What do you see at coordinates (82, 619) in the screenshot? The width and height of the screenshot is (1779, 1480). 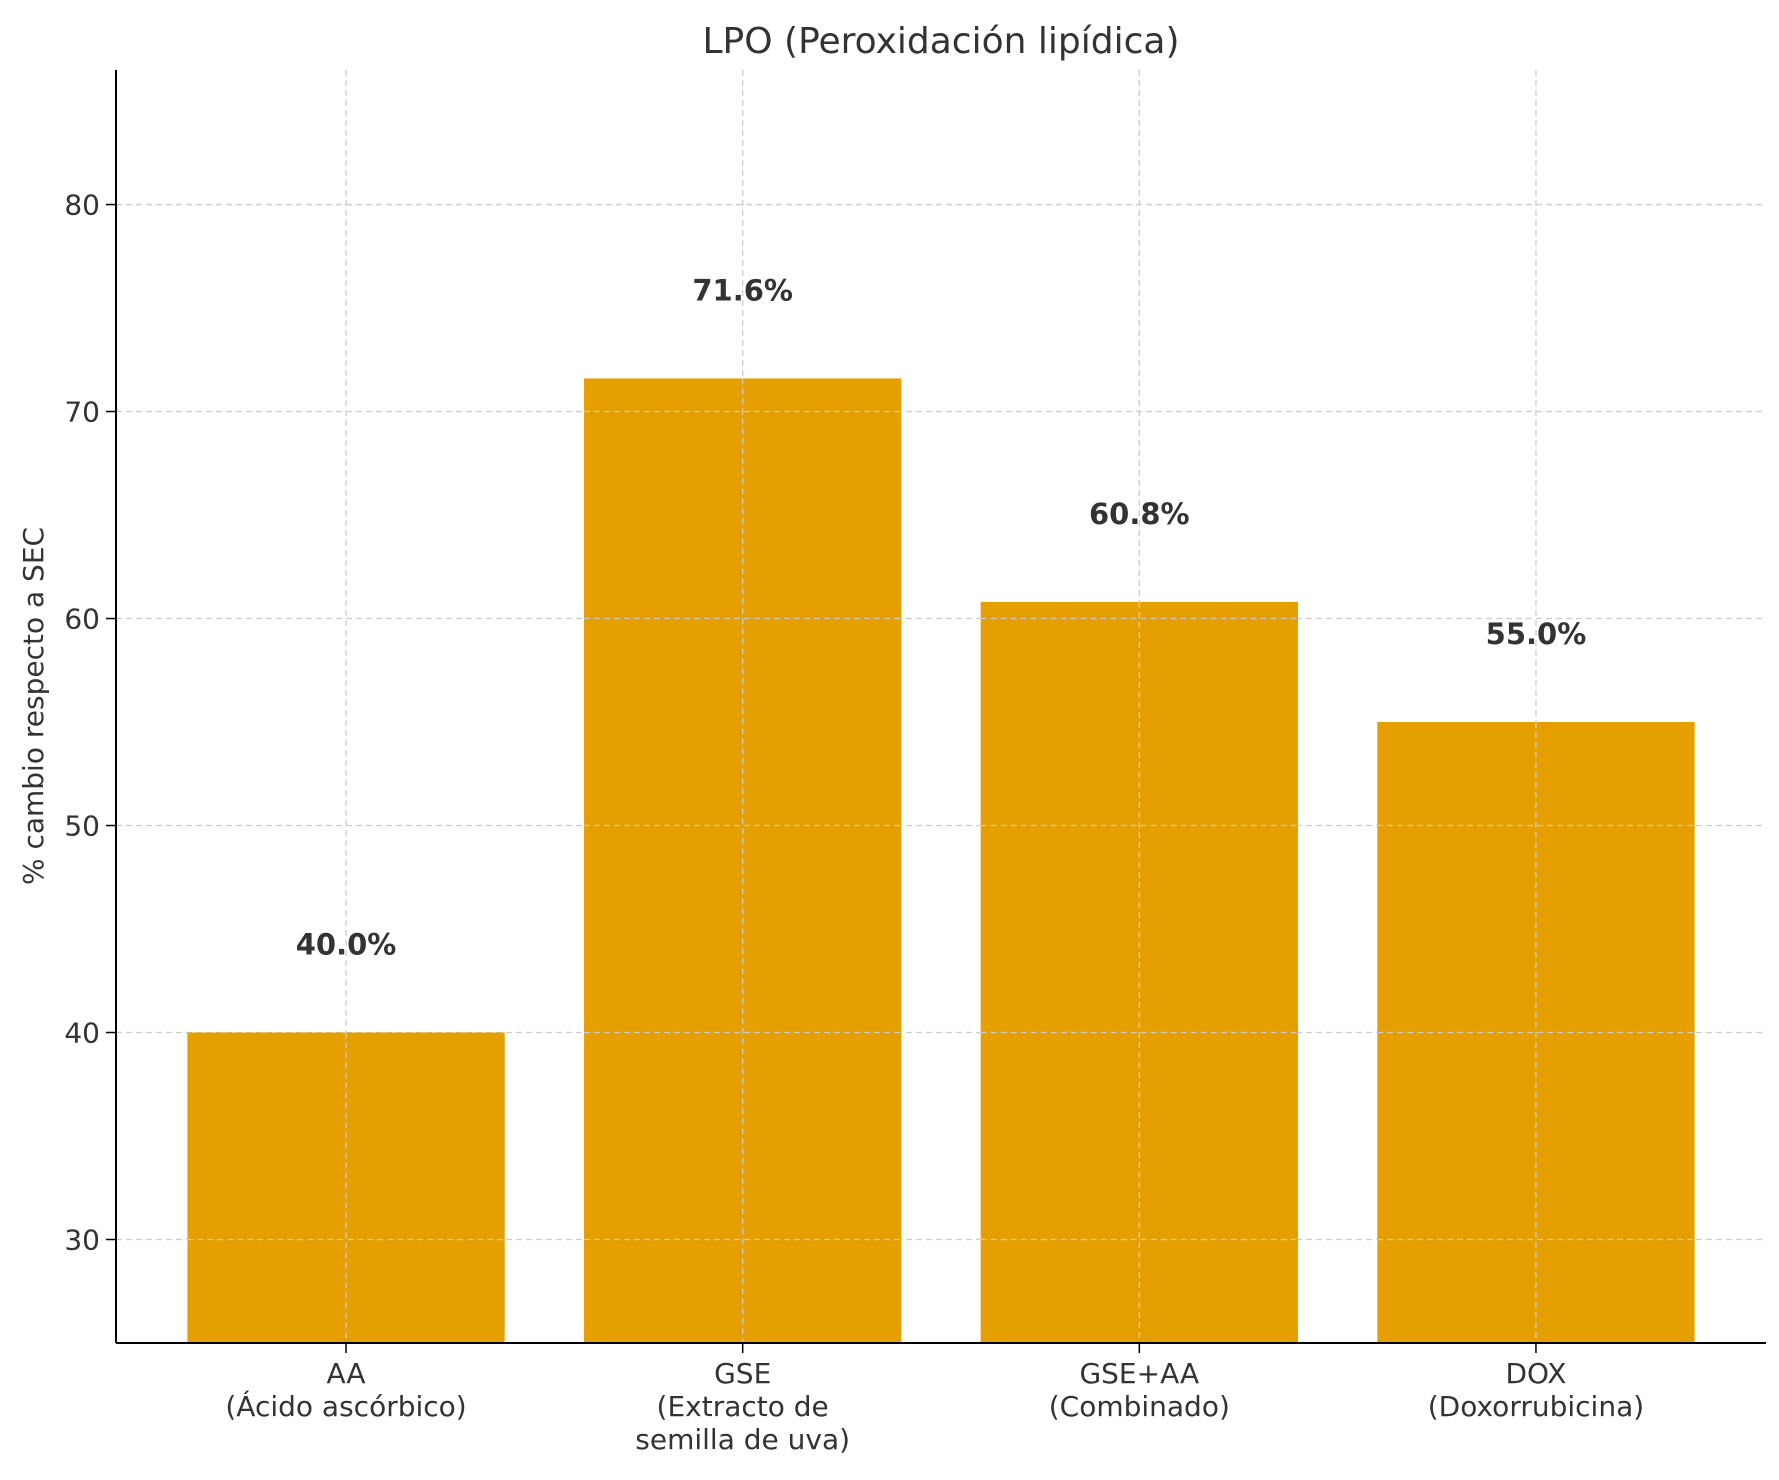 I see `y-tick-label: 60` at bounding box center [82, 619].